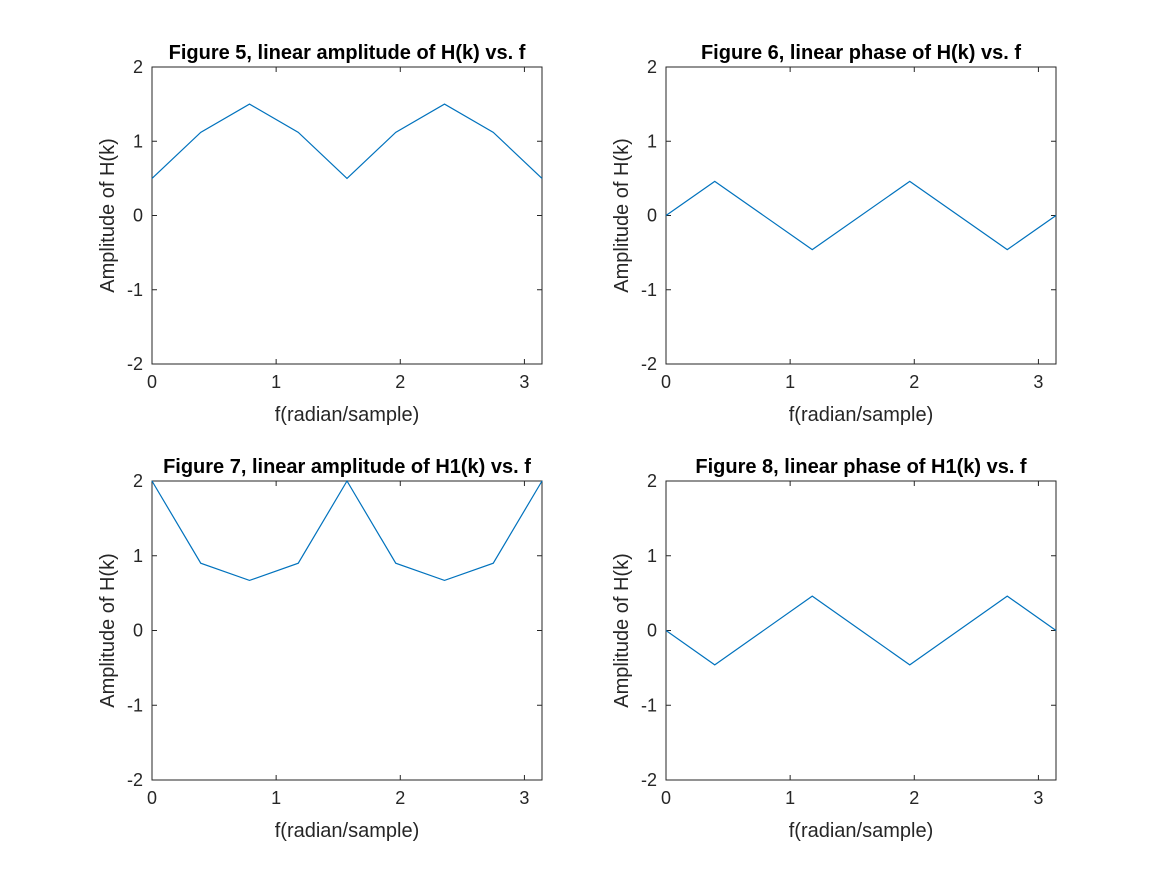 The height and width of the screenshot is (875, 1167). I want to click on chart-title: Figure 5, linear amplitude of H(k) vs. f, so click(347, 53).